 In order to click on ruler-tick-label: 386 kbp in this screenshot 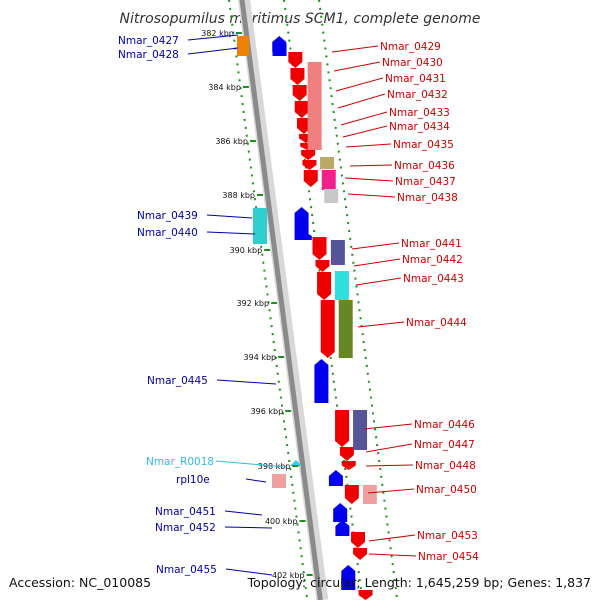, I will do `click(231, 141)`.